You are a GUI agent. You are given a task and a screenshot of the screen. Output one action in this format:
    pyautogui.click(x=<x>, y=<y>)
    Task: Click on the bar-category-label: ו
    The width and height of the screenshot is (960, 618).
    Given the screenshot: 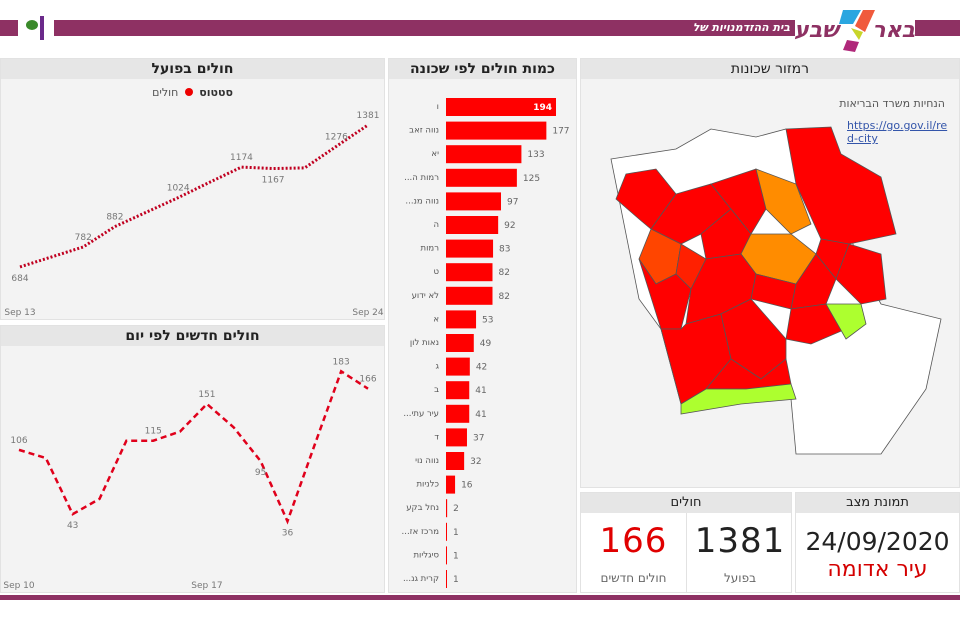 What is the action you would take?
    pyautogui.click(x=438, y=107)
    